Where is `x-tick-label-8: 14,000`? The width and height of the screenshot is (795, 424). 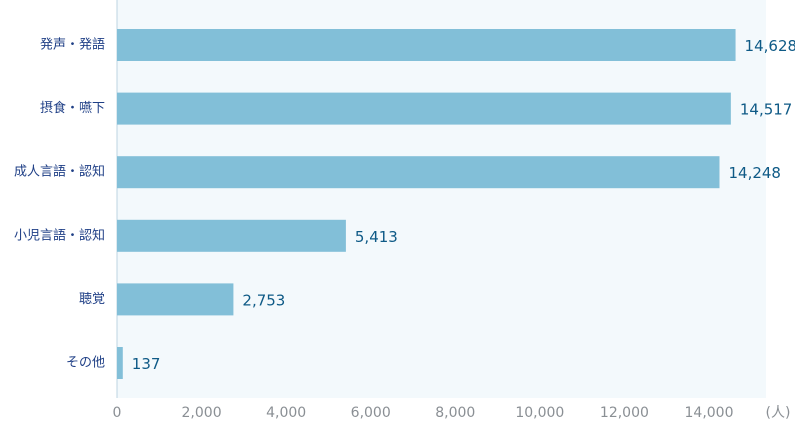
x-tick-label-8: 14,000 is located at coordinates (709, 413).